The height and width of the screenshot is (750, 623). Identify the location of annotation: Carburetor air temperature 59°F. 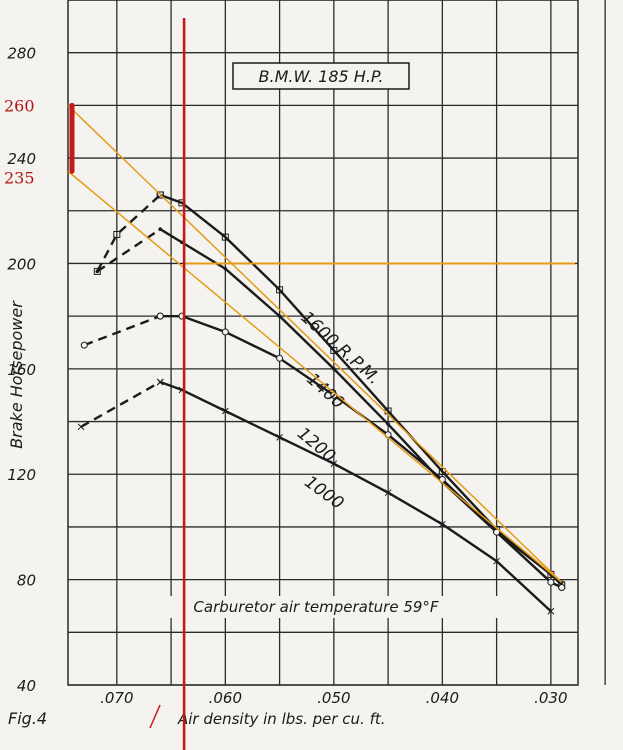
(316, 607).